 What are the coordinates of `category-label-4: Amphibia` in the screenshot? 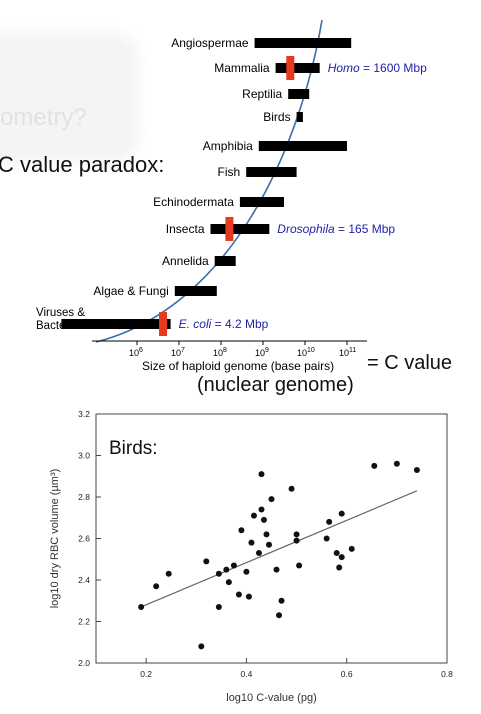 It's located at (228, 146).